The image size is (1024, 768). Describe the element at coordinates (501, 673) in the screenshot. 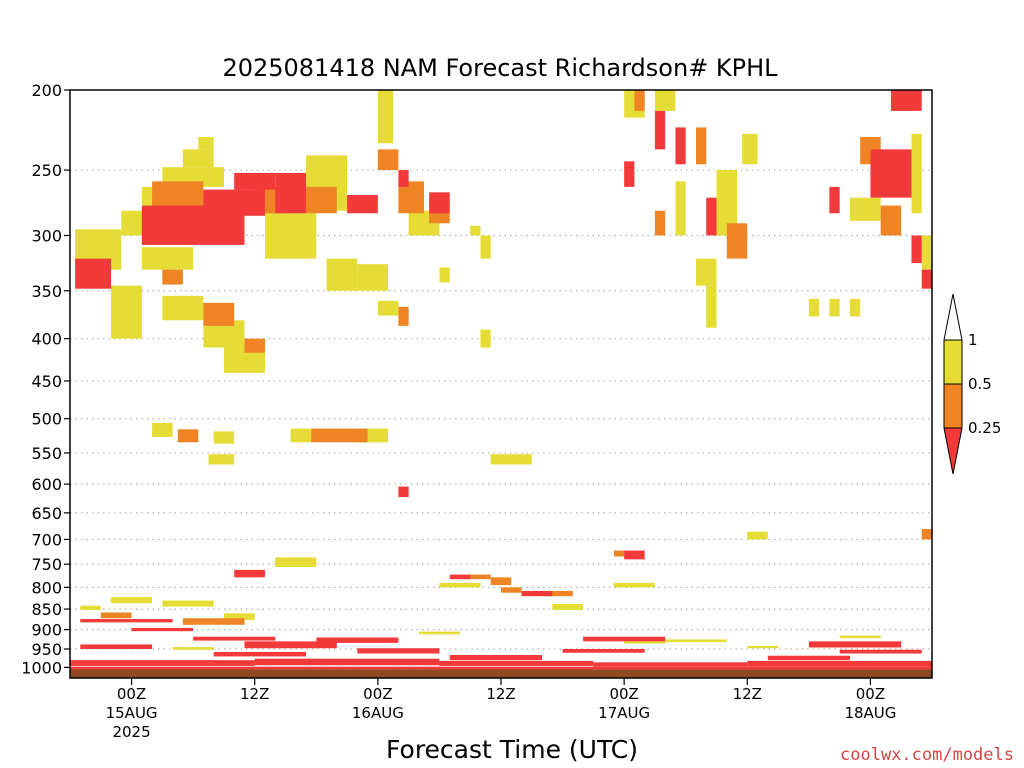

I see `ground-band` at that location.